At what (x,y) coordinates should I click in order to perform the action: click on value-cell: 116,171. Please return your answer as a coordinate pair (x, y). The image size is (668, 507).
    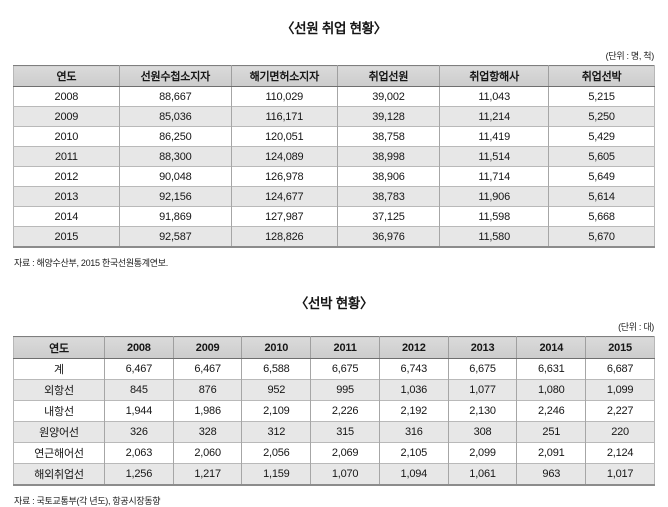
    Looking at the image, I should click on (284, 116).